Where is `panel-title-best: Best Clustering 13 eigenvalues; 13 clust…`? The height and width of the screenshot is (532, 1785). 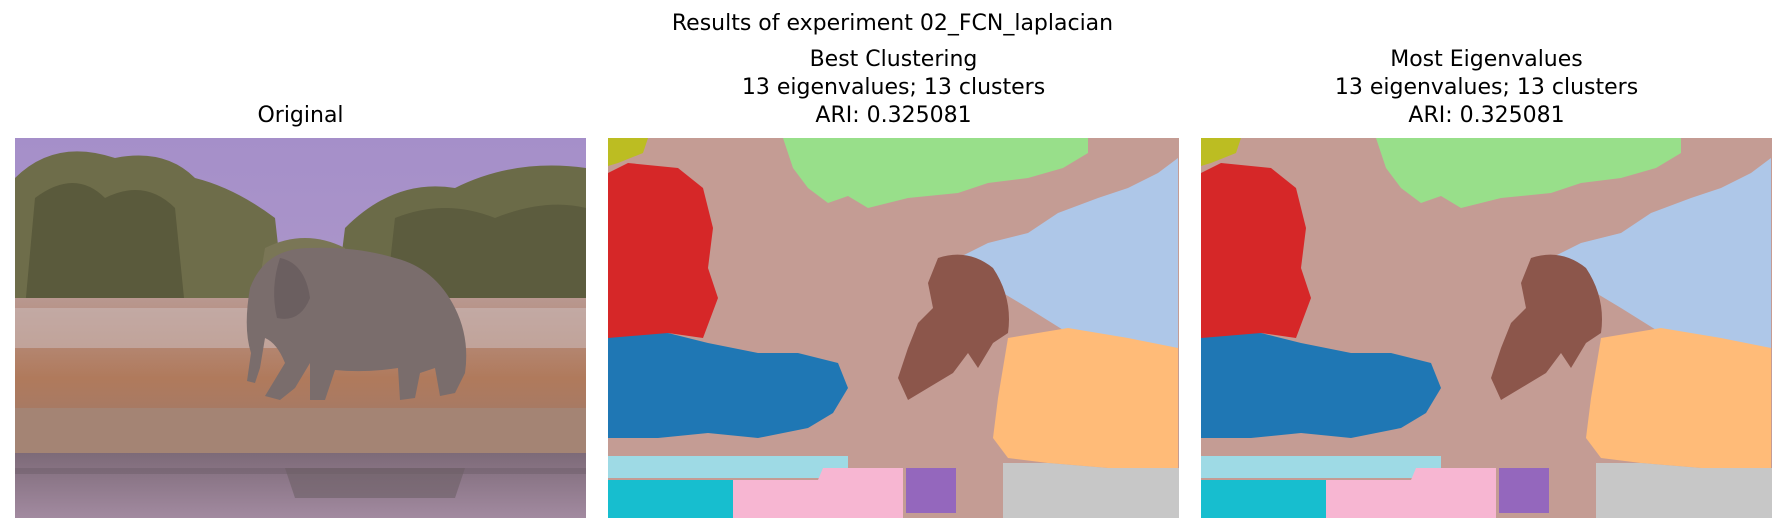 panel-title-best: Best Clustering 13 eigenvalues; 13 clust… is located at coordinates (893, 88).